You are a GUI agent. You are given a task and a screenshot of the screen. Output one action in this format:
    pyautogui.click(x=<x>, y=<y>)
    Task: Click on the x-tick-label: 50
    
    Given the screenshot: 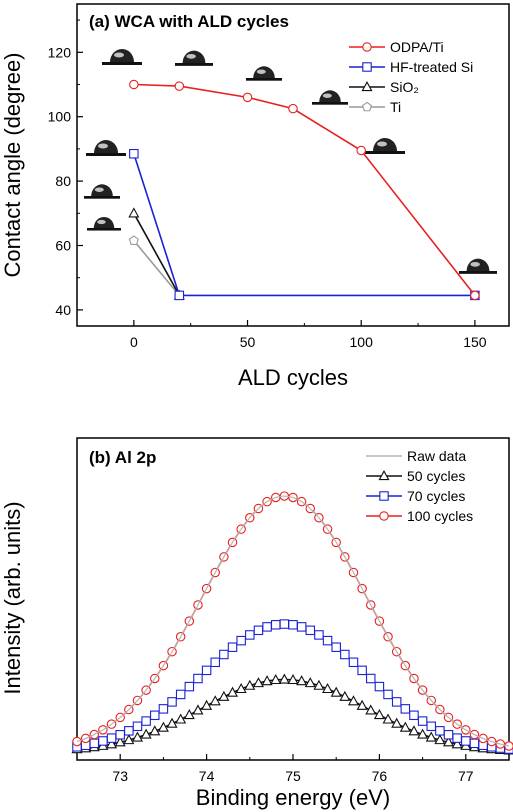 What is the action you would take?
    pyautogui.click(x=248, y=342)
    